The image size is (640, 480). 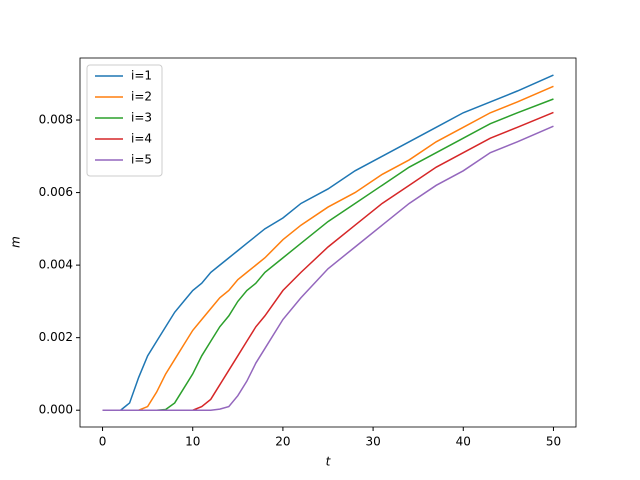 I want to click on legend-label: i=1, so click(x=141, y=76).